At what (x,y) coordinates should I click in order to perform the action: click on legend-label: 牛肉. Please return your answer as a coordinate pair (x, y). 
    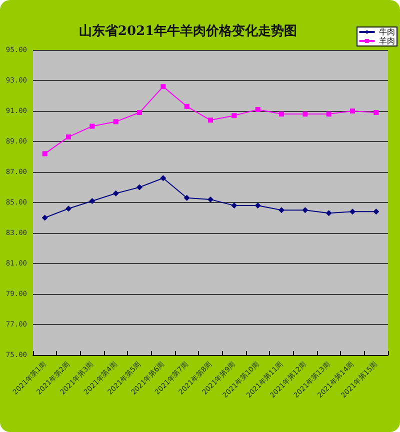
    Looking at the image, I should click on (387, 32).